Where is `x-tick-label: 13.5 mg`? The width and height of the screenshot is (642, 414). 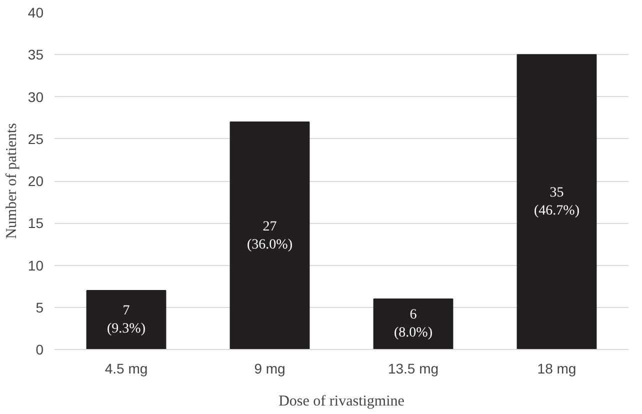 x-tick-label: 13.5 mg is located at coordinates (413, 368).